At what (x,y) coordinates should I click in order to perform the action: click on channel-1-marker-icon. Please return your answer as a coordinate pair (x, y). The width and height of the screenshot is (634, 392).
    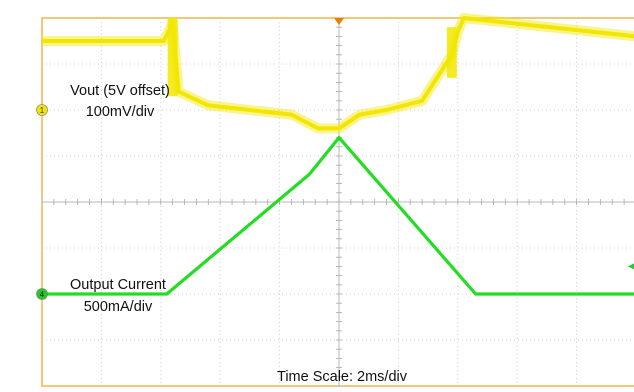
    Looking at the image, I should click on (42, 110).